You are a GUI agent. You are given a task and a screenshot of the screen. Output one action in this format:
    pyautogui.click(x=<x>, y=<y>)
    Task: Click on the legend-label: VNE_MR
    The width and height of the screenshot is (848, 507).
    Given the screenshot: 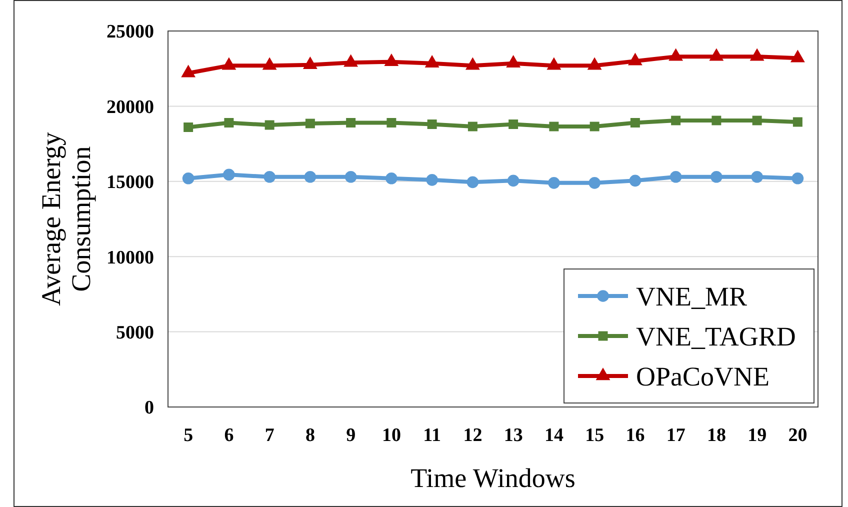 What is the action you would take?
    pyautogui.click(x=692, y=296)
    